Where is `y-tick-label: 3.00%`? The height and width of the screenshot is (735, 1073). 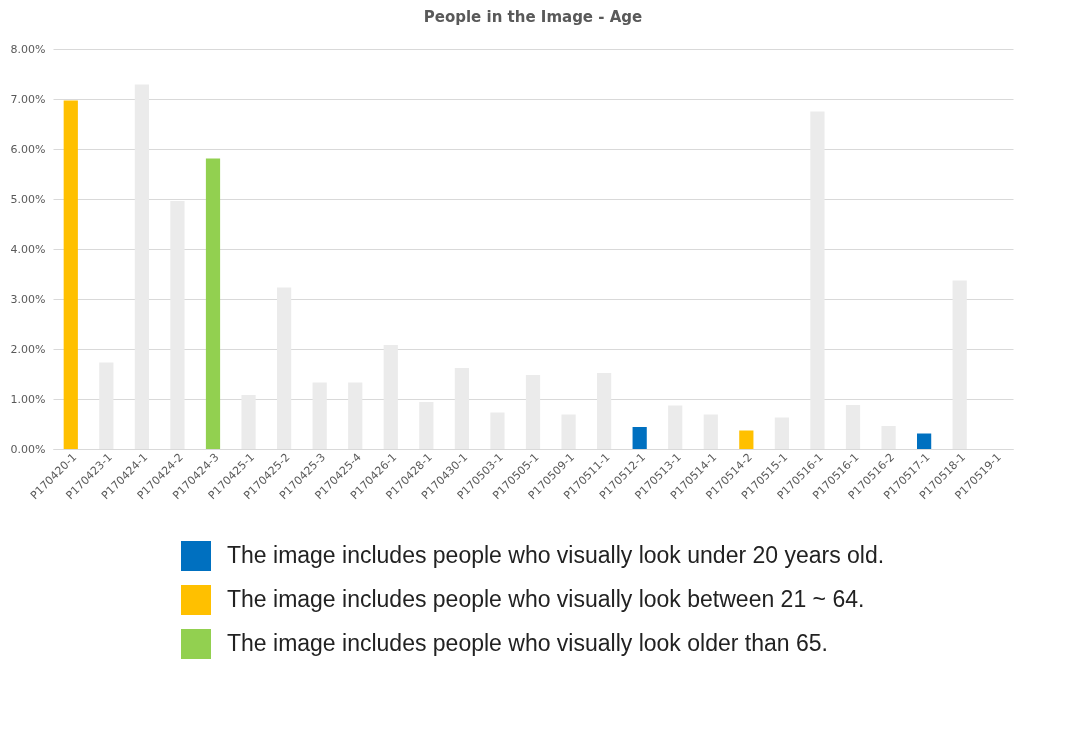 y-tick-label: 3.00% is located at coordinates (28, 299).